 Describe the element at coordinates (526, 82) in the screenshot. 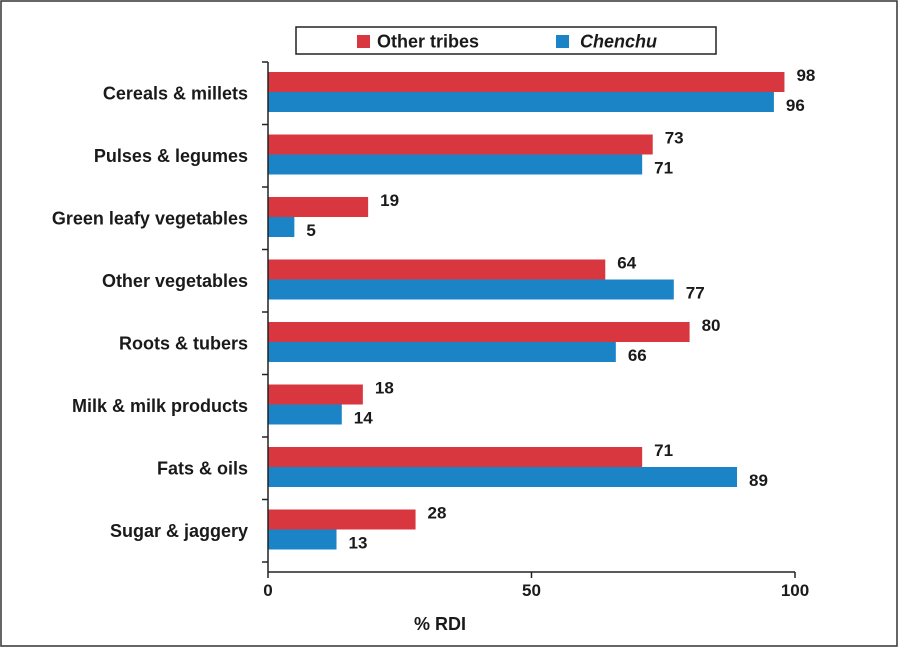

I see `bar-other-tribes-cereals-millets` at that location.